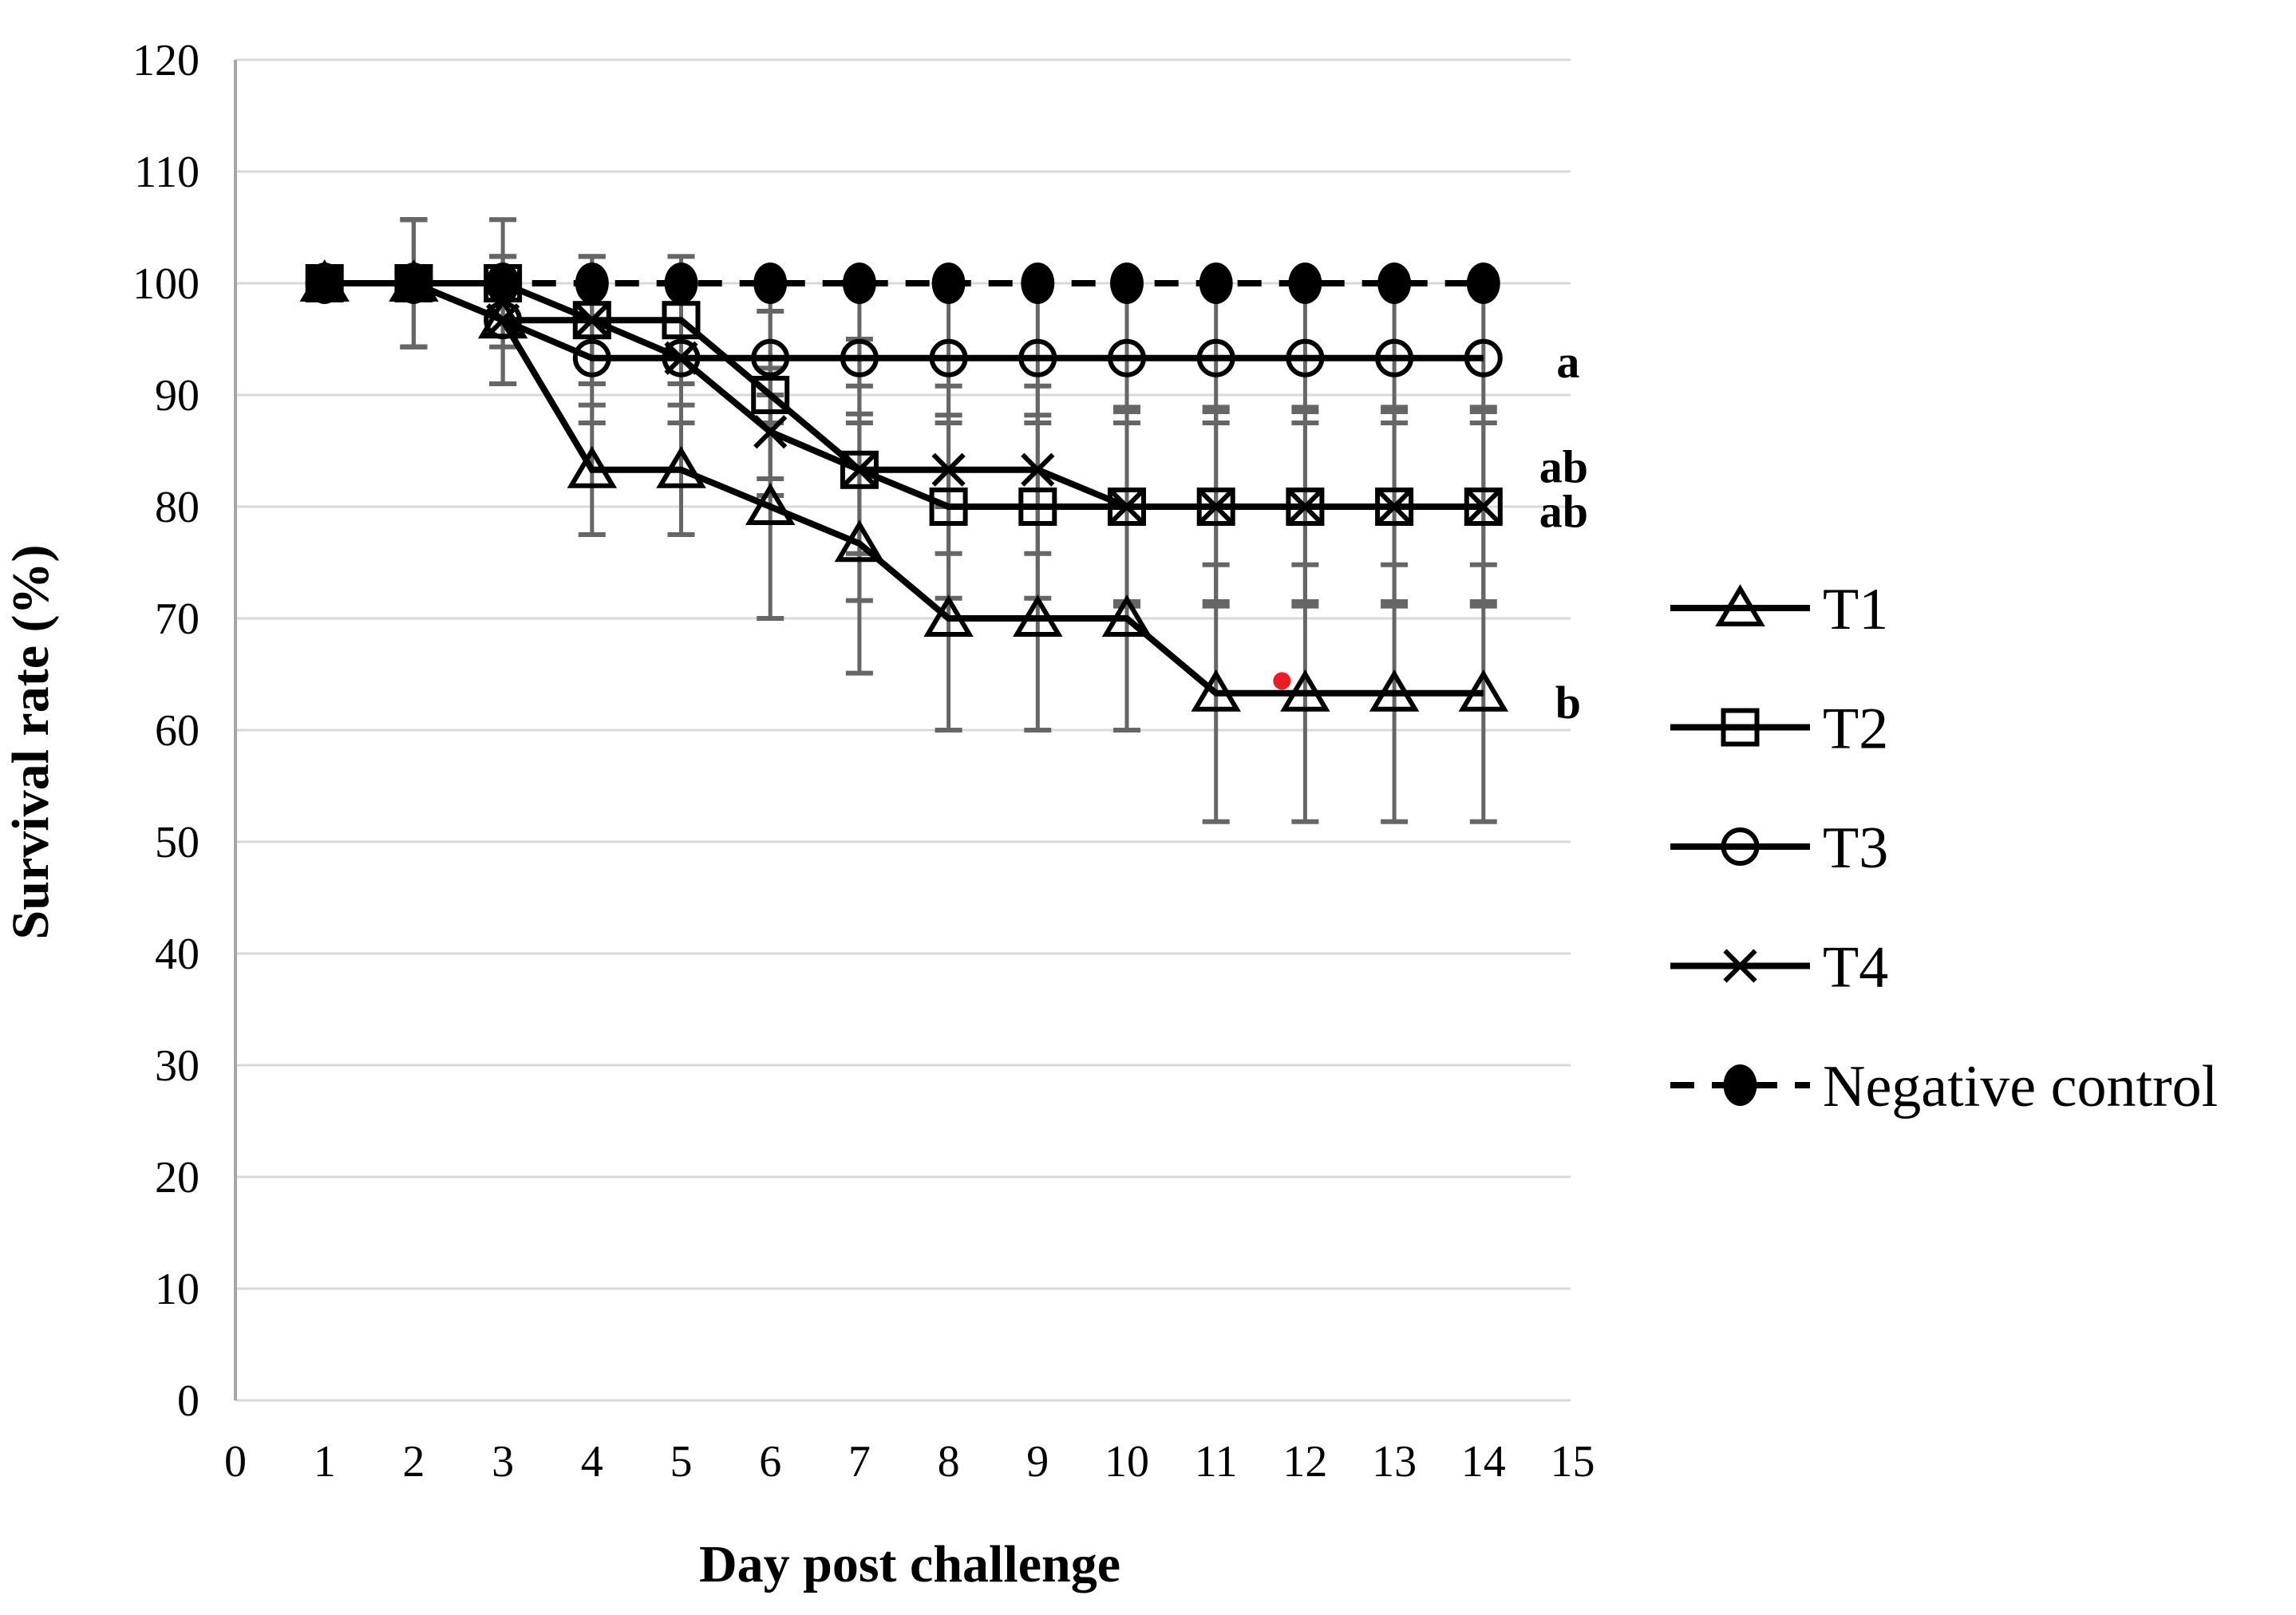 Image resolution: width=2296 pixels, height=1615 pixels. Describe the element at coordinates (1483, 1462) in the screenshot. I see `x-tick-label-14: 14` at that location.